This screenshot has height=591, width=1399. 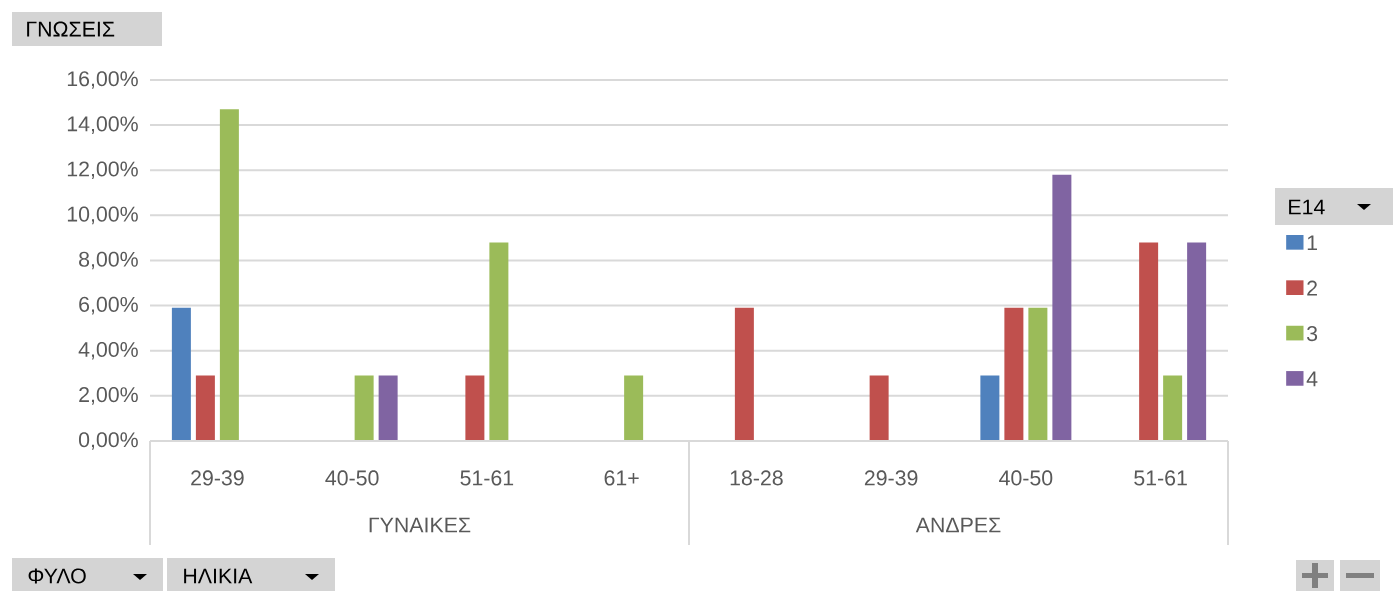 I want to click on legend-label: 4, so click(x=1312, y=379).